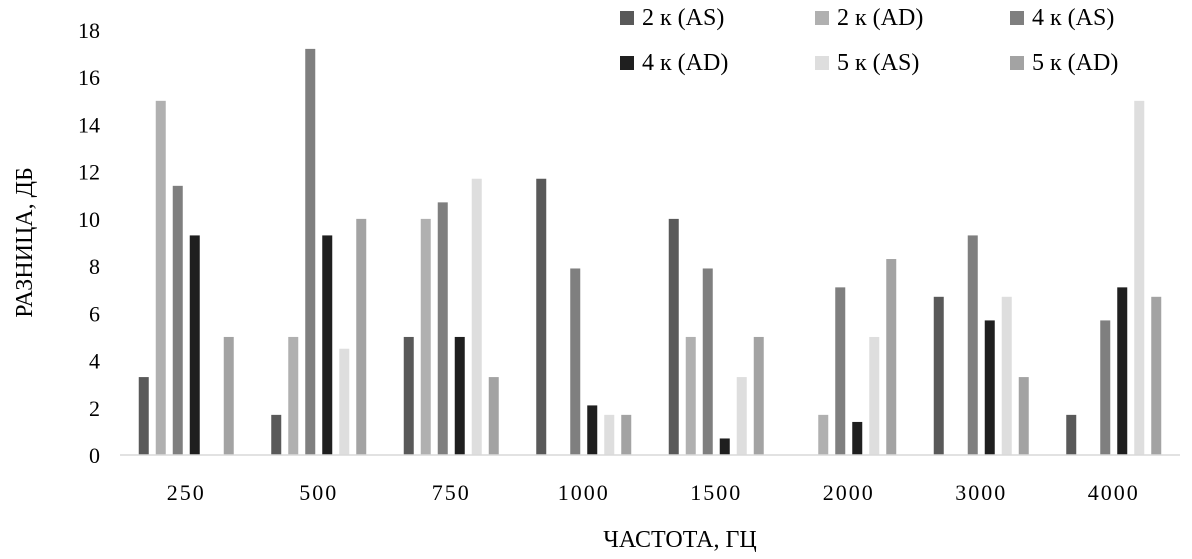  Describe the element at coordinates (94, 408) in the screenshot. I see `y-tick-label: 2` at that location.